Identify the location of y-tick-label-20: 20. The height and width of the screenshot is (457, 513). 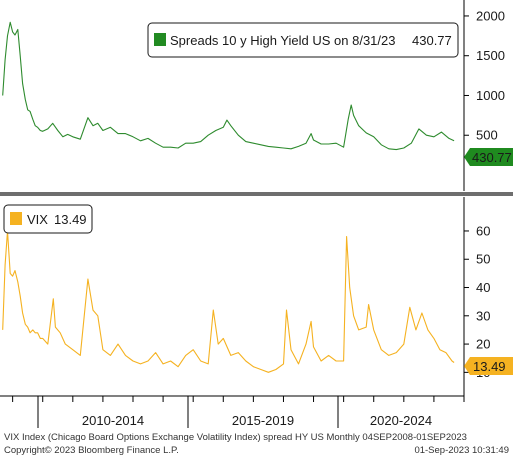
(483, 344).